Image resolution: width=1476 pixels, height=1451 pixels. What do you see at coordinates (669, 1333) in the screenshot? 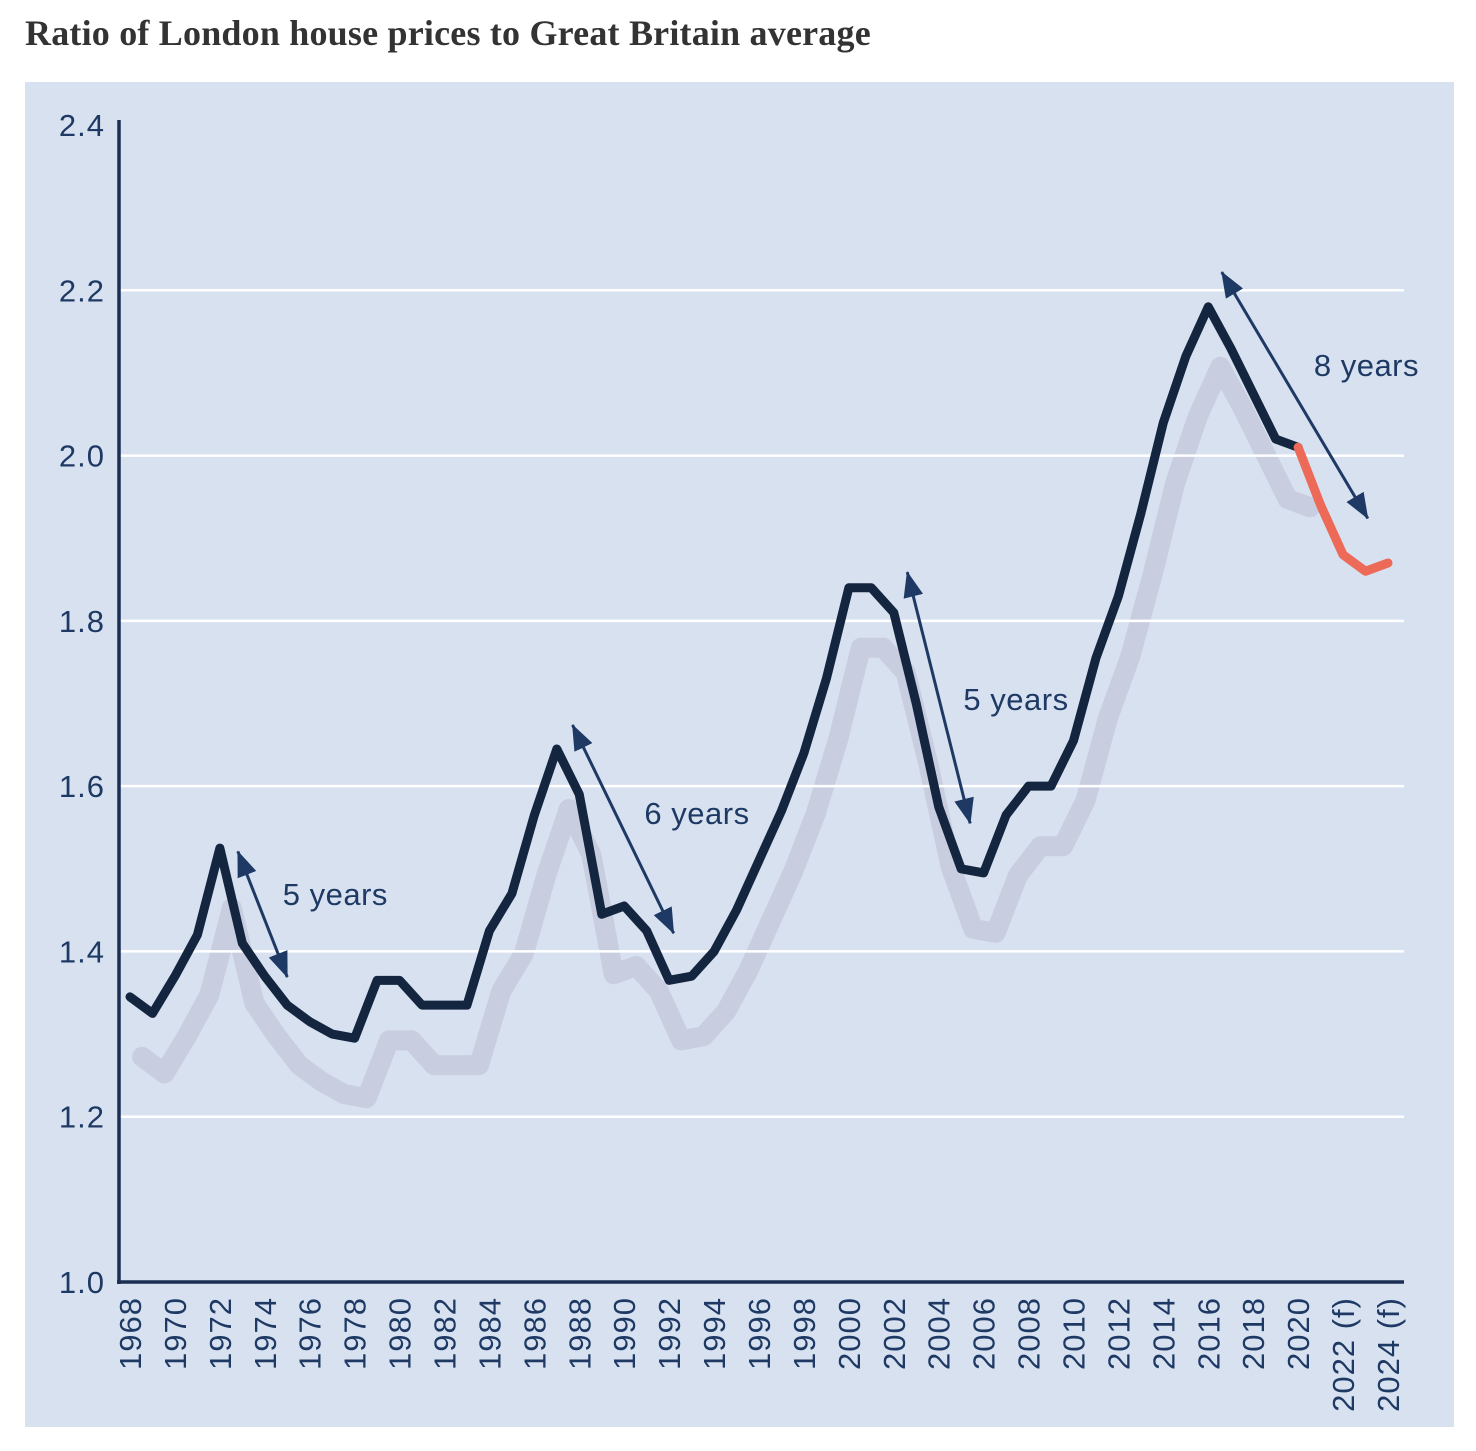
I see `x-tick-label: 1992` at bounding box center [669, 1333].